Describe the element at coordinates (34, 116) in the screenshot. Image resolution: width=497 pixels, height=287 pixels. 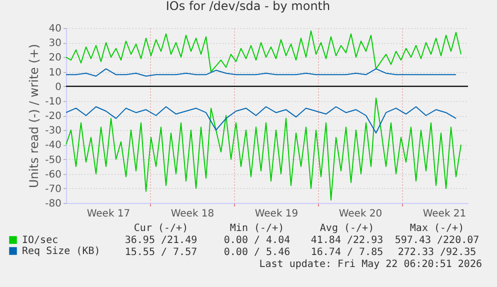
I see `y-axis-title: Units read (-) / write (+)` at that location.